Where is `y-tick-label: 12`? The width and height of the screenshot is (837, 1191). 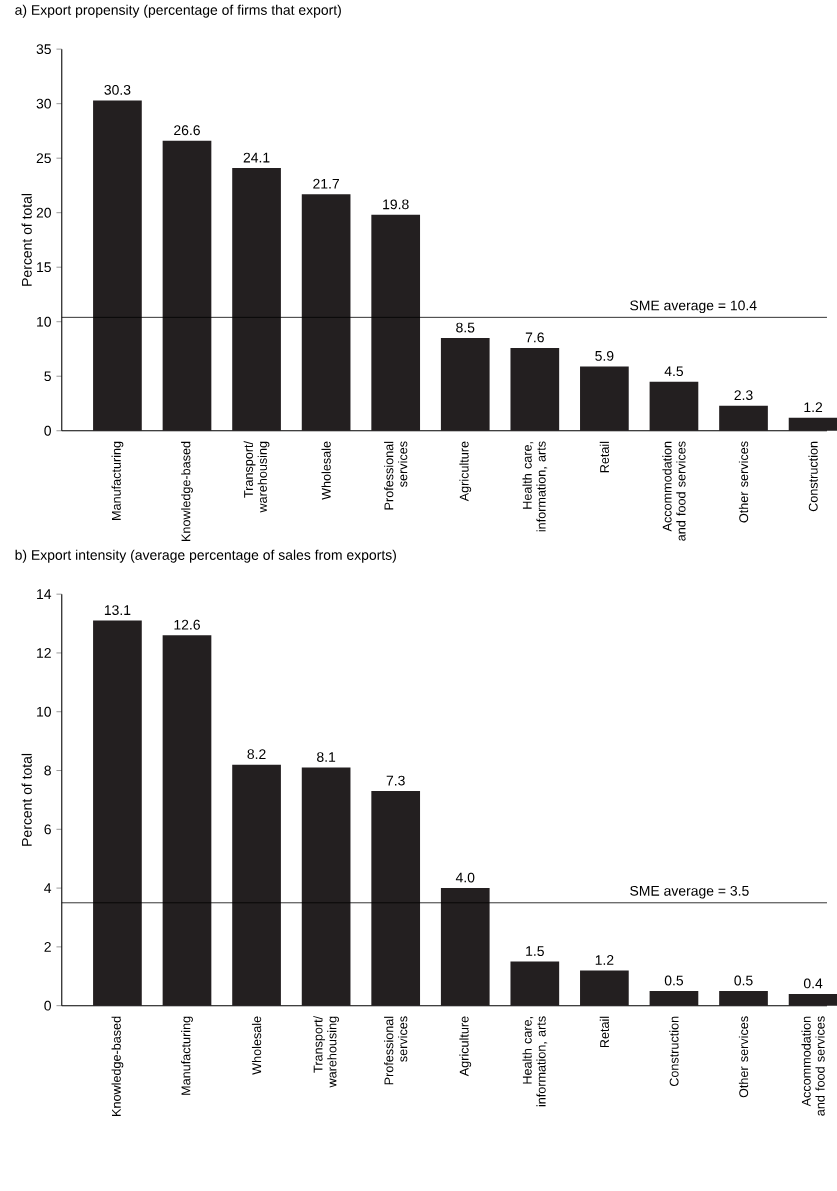
y-tick-label: 12 is located at coordinates (43, 653).